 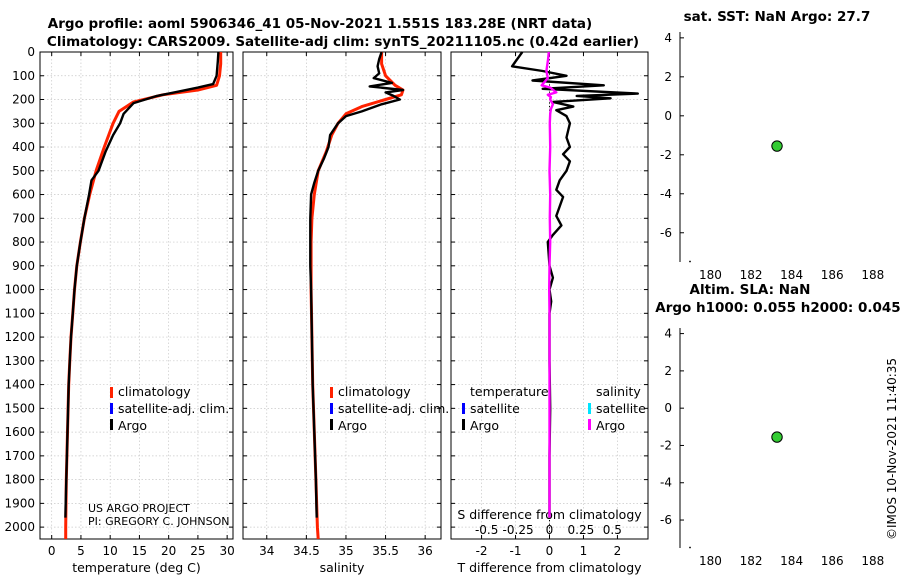 What do you see at coordinates (610, 425) in the screenshot?
I see `legend-s-argo-label: Argo` at bounding box center [610, 425].